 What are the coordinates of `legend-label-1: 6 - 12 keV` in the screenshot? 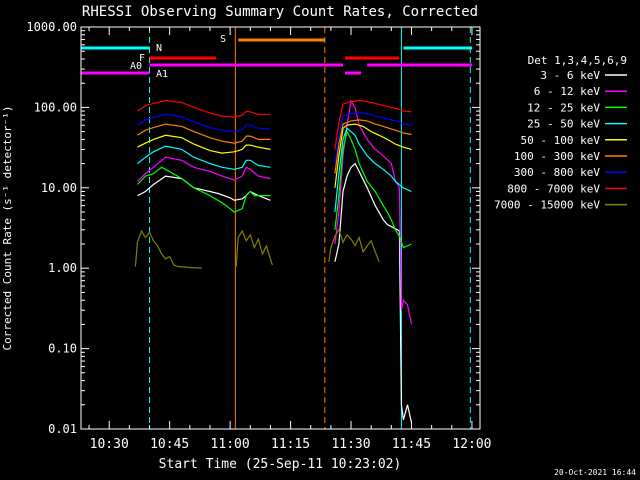 It's located at (567, 91).